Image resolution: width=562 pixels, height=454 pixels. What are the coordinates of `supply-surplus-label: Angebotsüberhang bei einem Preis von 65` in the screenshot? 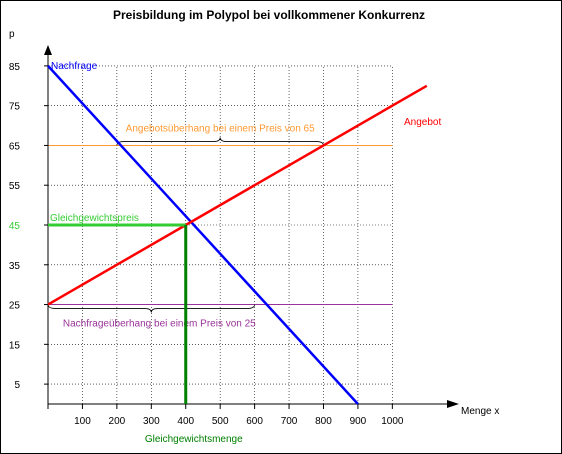 It's located at (220, 128).